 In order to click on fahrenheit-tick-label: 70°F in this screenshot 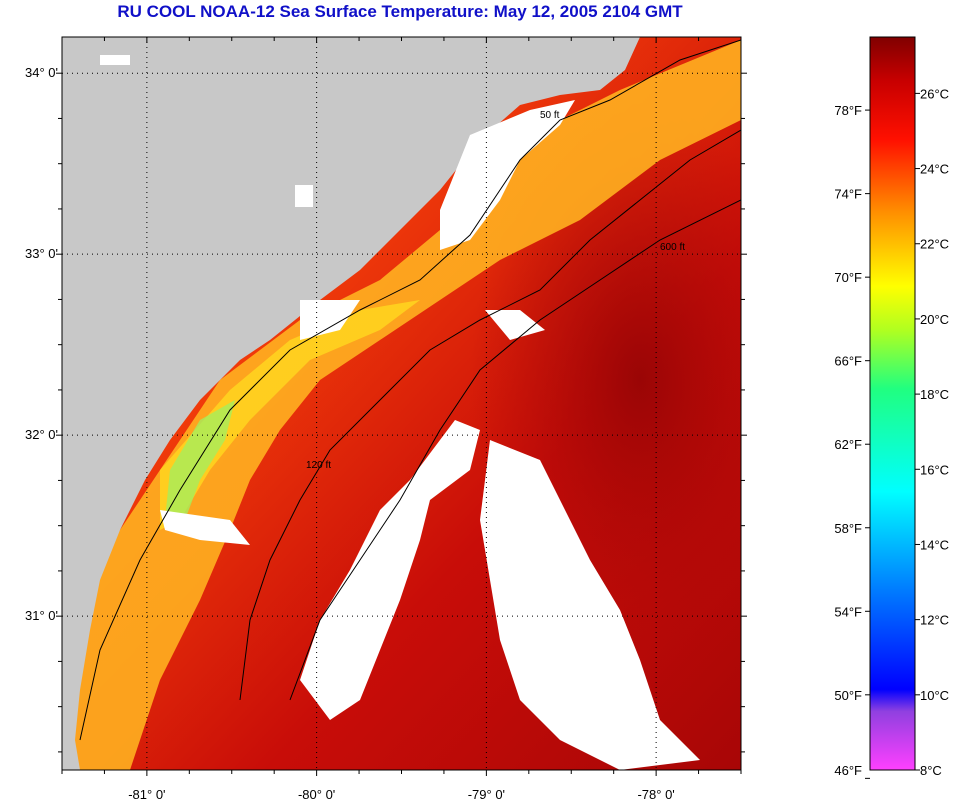, I will do `click(848, 277)`.